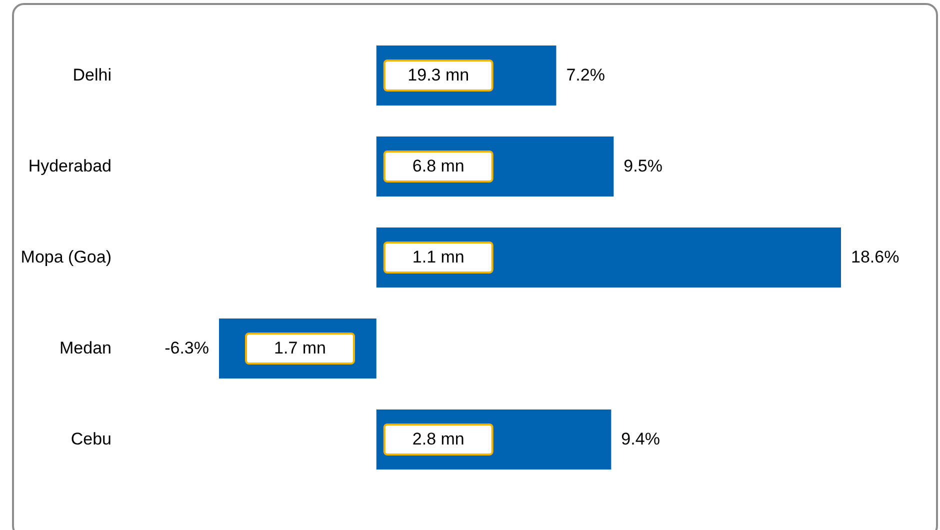 The image size is (940, 530). Describe the element at coordinates (875, 257) in the screenshot. I see `data-label: 18.6%` at that location.